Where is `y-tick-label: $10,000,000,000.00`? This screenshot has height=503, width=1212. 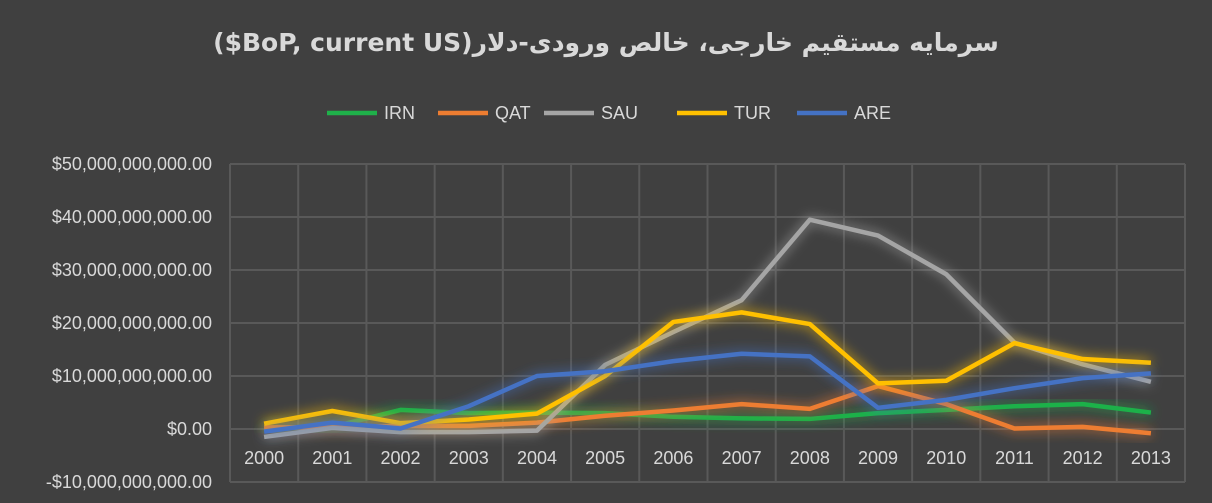
y-tick-label: $10,000,000,000.00 is located at coordinates (132, 376).